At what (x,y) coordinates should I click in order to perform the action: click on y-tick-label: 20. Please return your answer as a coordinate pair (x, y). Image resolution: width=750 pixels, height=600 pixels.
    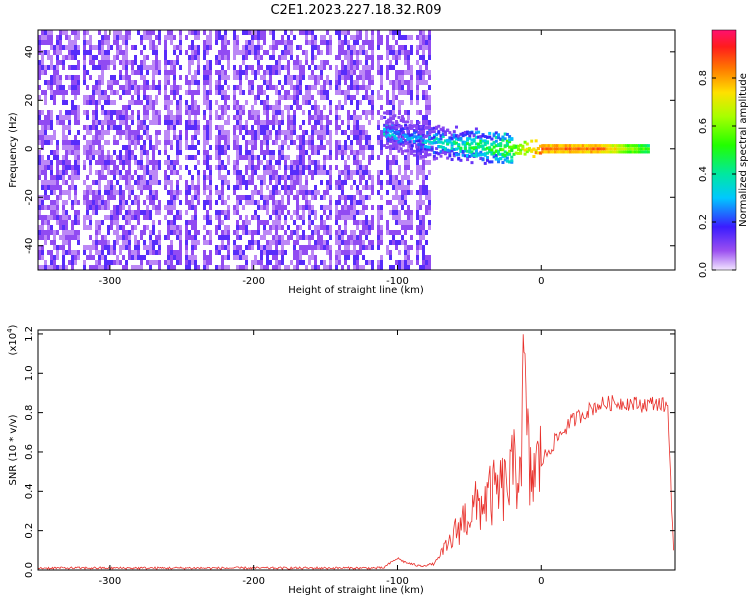
    Looking at the image, I should click on (29, 100).